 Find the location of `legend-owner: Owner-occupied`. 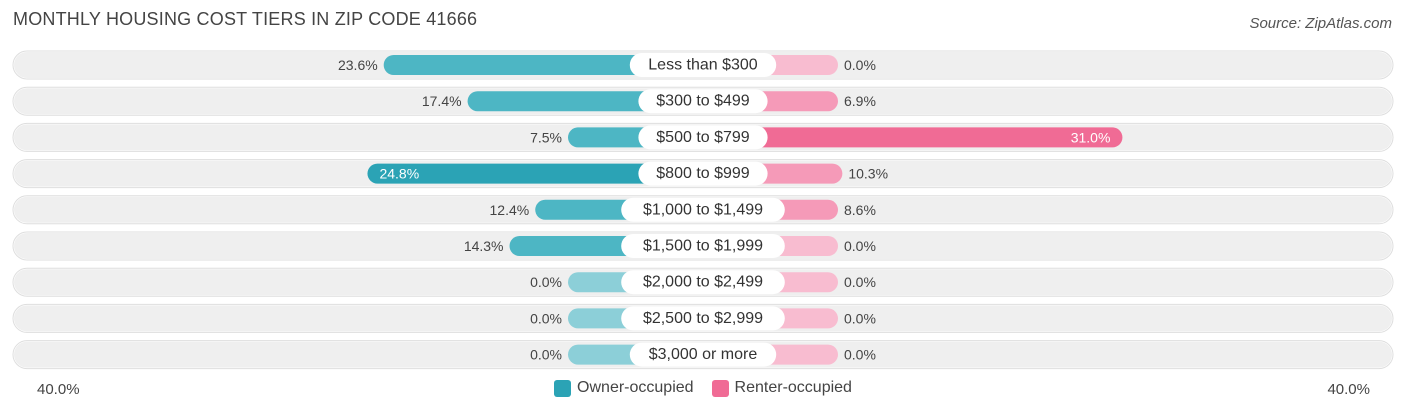

legend-owner: Owner-occupied is located at coordinates (624, 388).